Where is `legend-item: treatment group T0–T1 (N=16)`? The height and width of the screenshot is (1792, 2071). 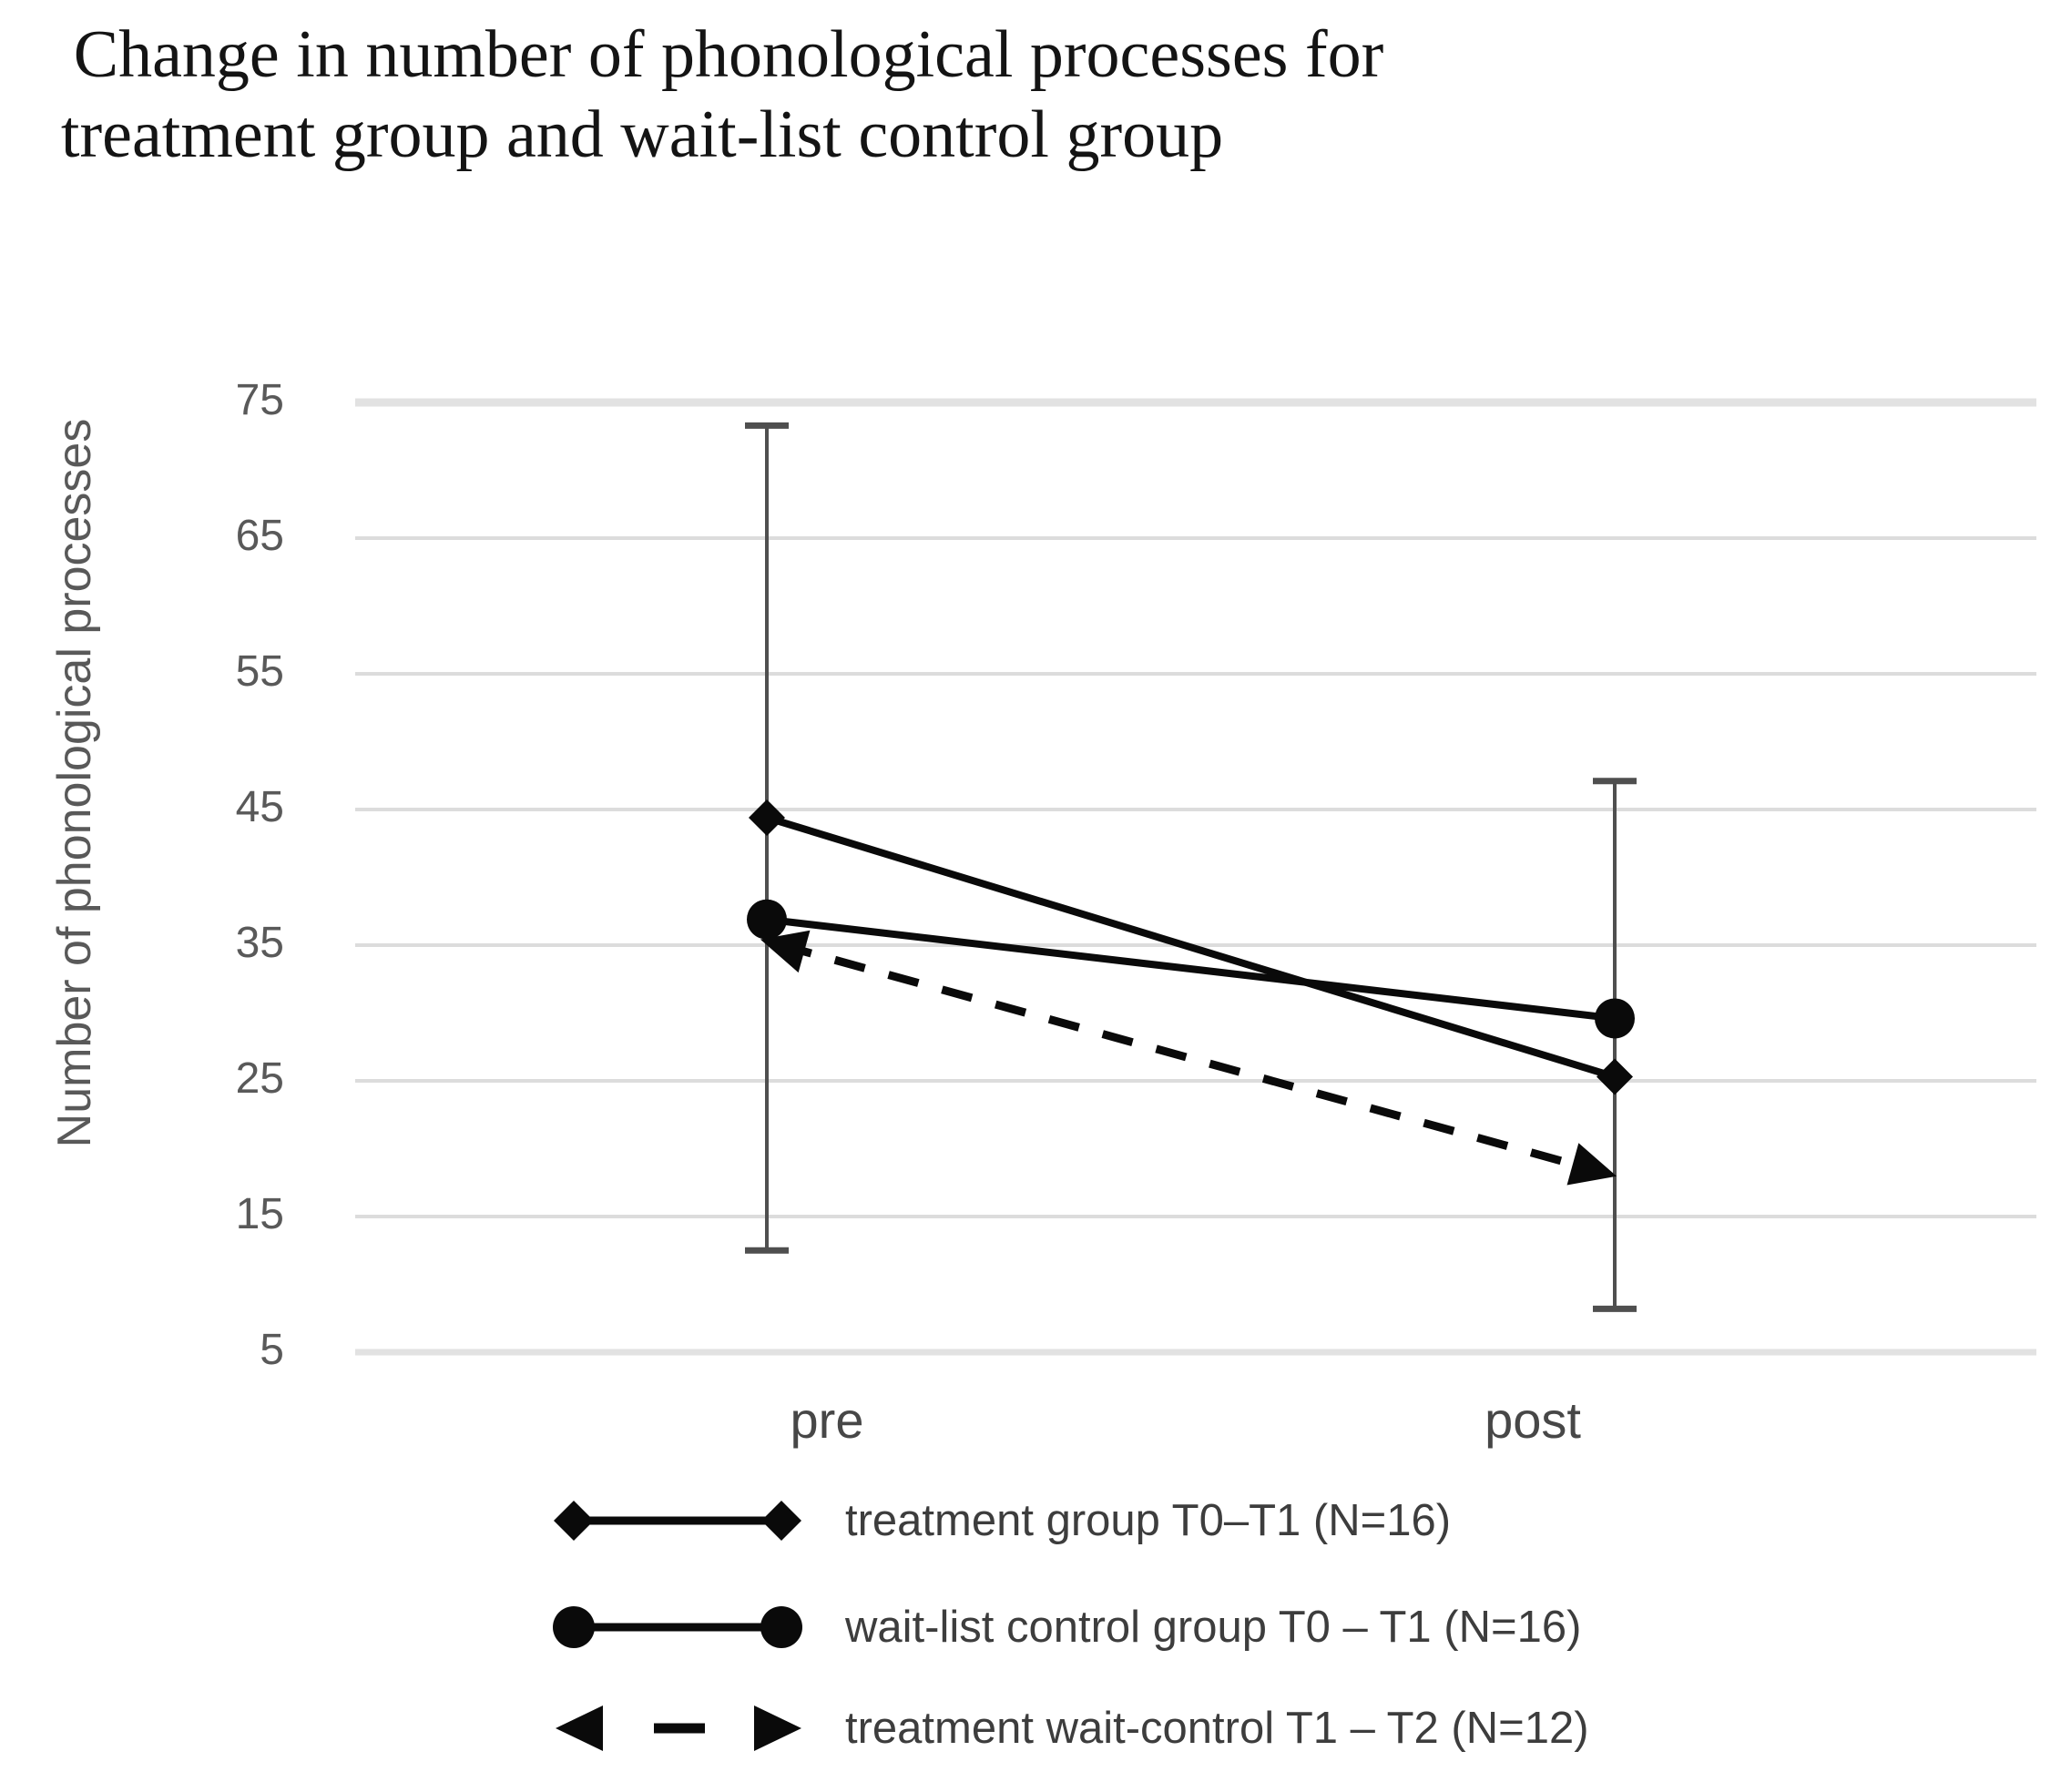 legend-item: treatment group T0–T1 (N=16) is located at coordinates (998, 1520).